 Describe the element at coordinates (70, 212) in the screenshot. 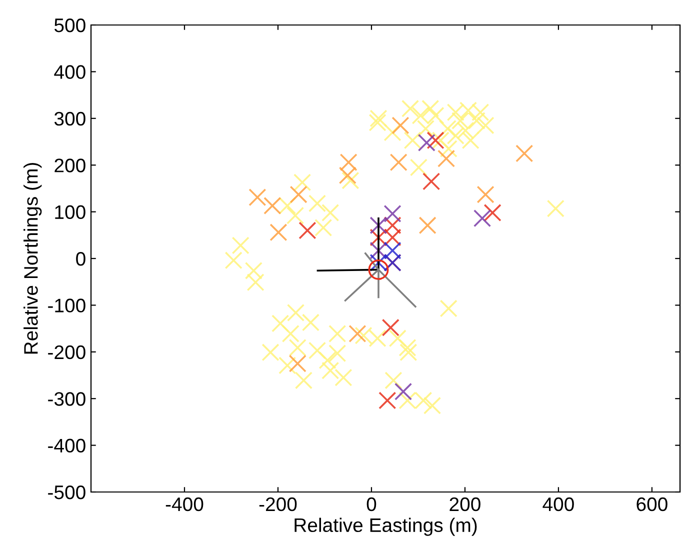

I see `y-tick-label: 100` at that location.